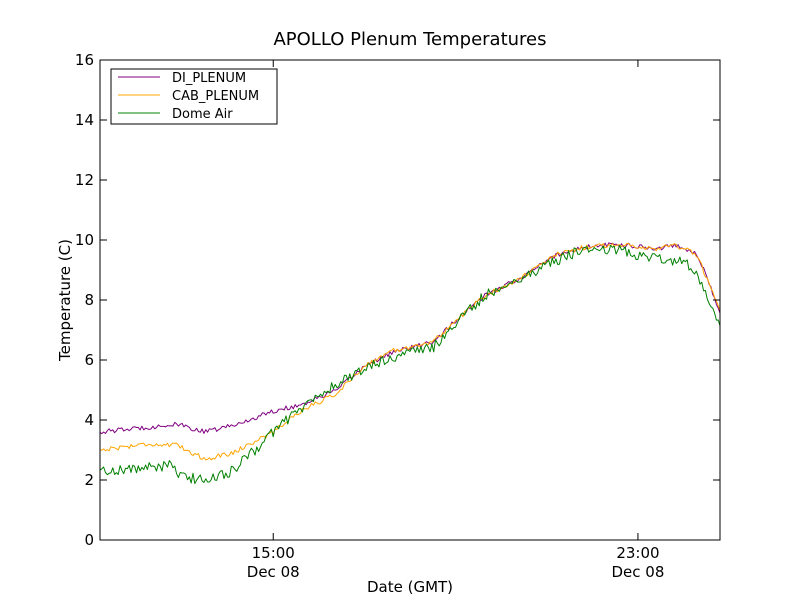 The height and width of the screenshot is (600, 800). Describe the element at coordinates (65, 300) in the screenshot. I see `y-axis-label: Temperature (C)` at that location.